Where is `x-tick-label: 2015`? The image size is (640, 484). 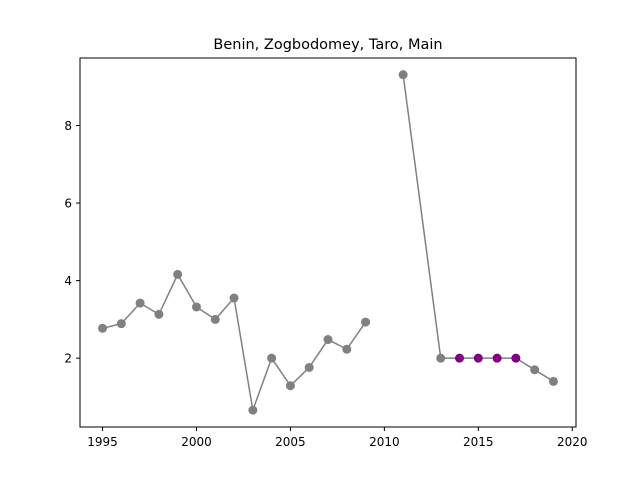
x-tick-label: 2015 is located at coordinates (478, 442).